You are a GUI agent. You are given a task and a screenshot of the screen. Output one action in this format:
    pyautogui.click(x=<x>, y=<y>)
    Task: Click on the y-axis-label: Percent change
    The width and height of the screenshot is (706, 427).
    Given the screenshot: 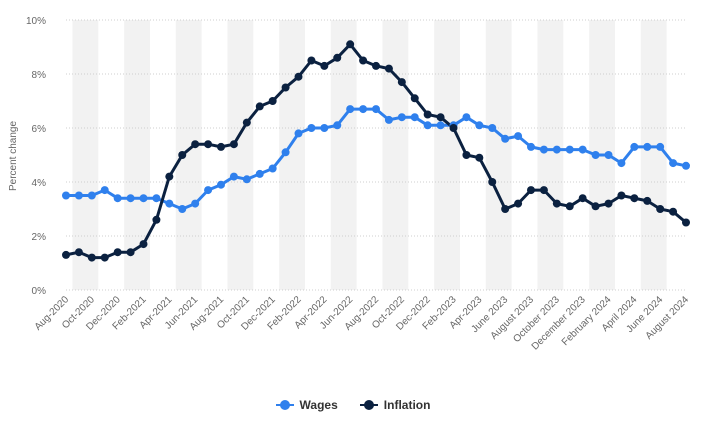 What is the action you would take?
    pyautogui.click(x=13, y=156)
    